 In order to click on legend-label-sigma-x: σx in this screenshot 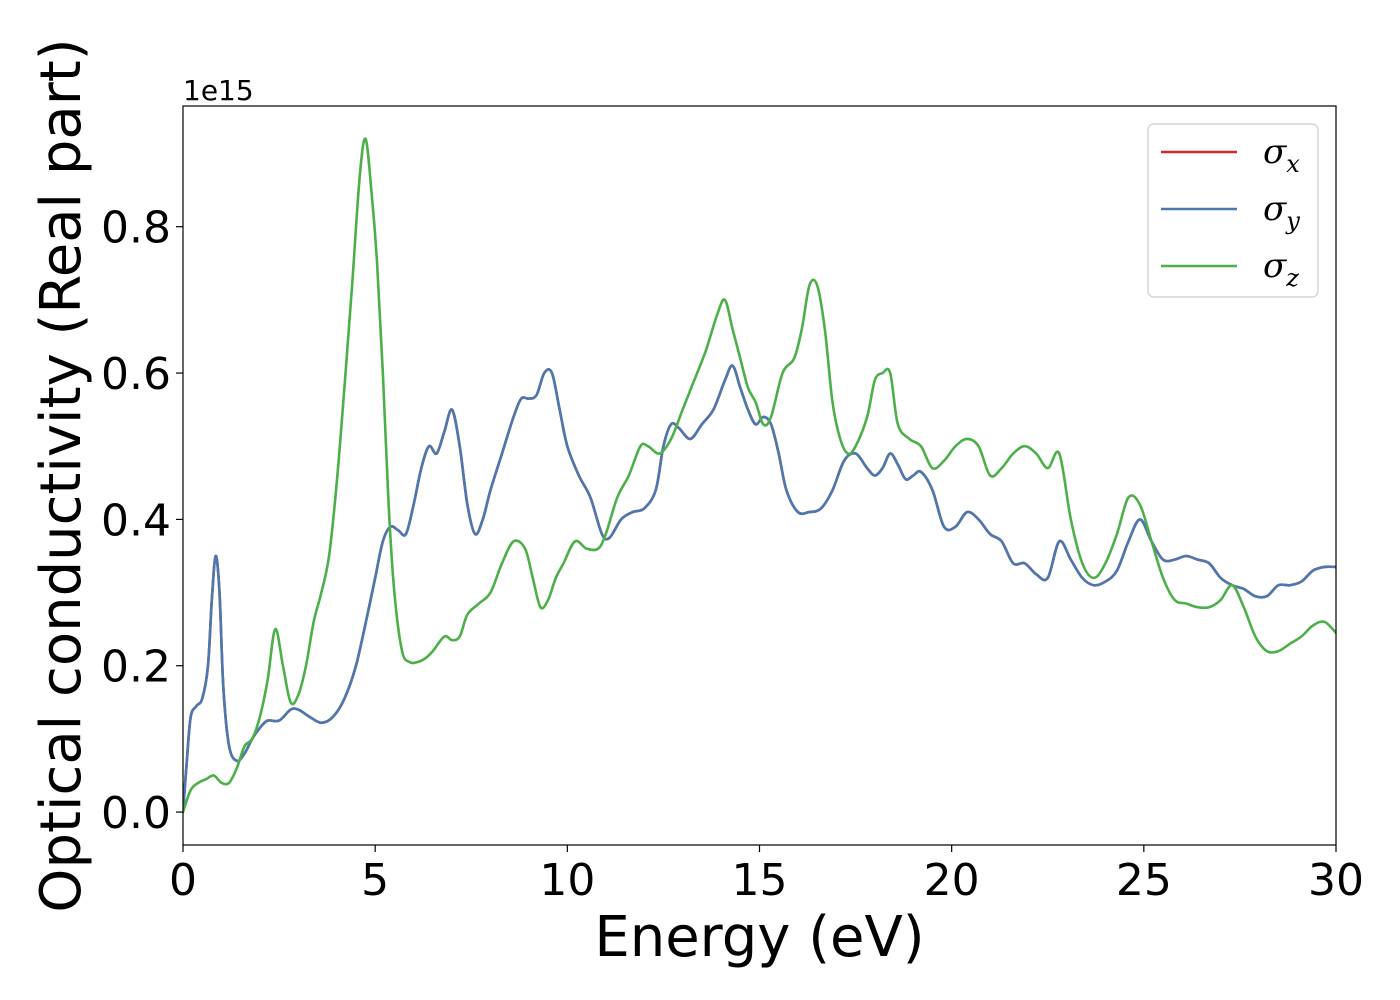, I will do `click(1281, 155)`.